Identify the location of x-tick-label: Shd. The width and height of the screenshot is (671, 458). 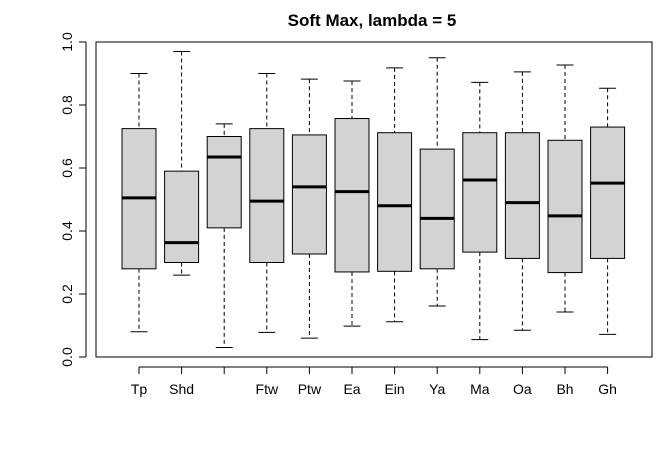
(181, 389).